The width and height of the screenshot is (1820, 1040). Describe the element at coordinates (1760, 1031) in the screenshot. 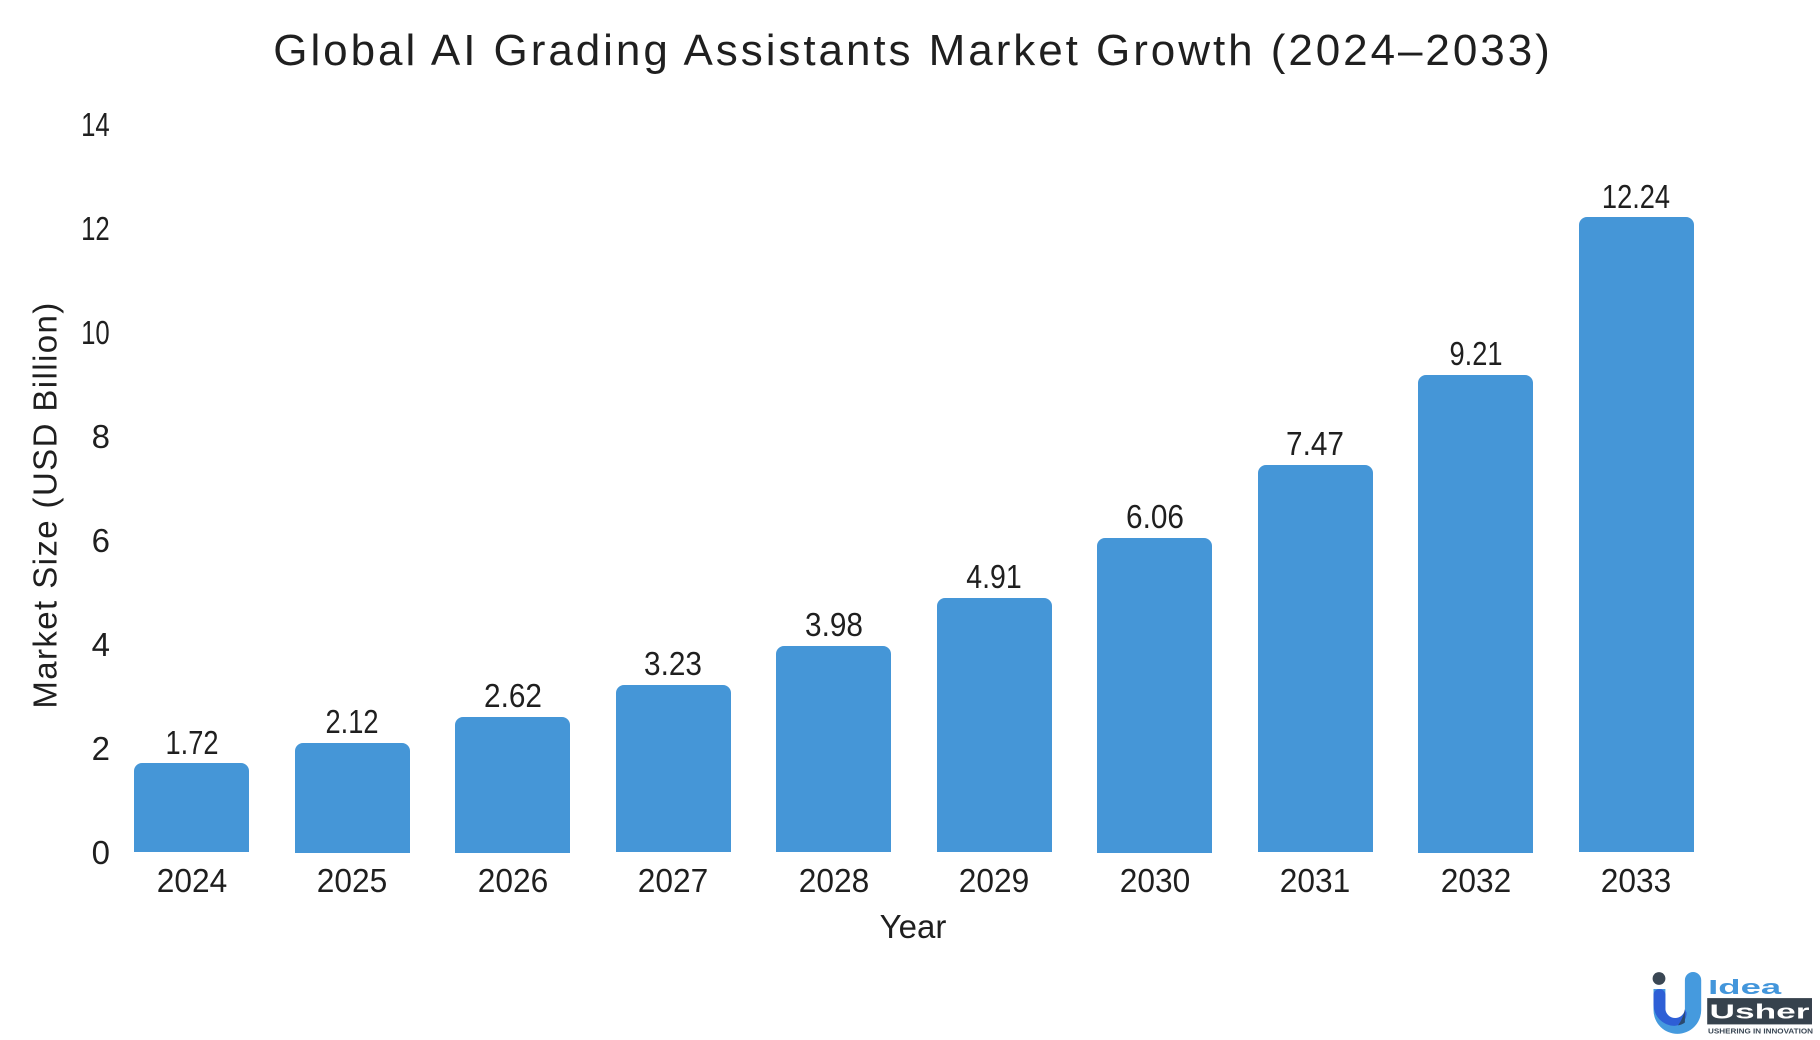

I see `svg-text: USHERING IN INNOVATION` at that location.